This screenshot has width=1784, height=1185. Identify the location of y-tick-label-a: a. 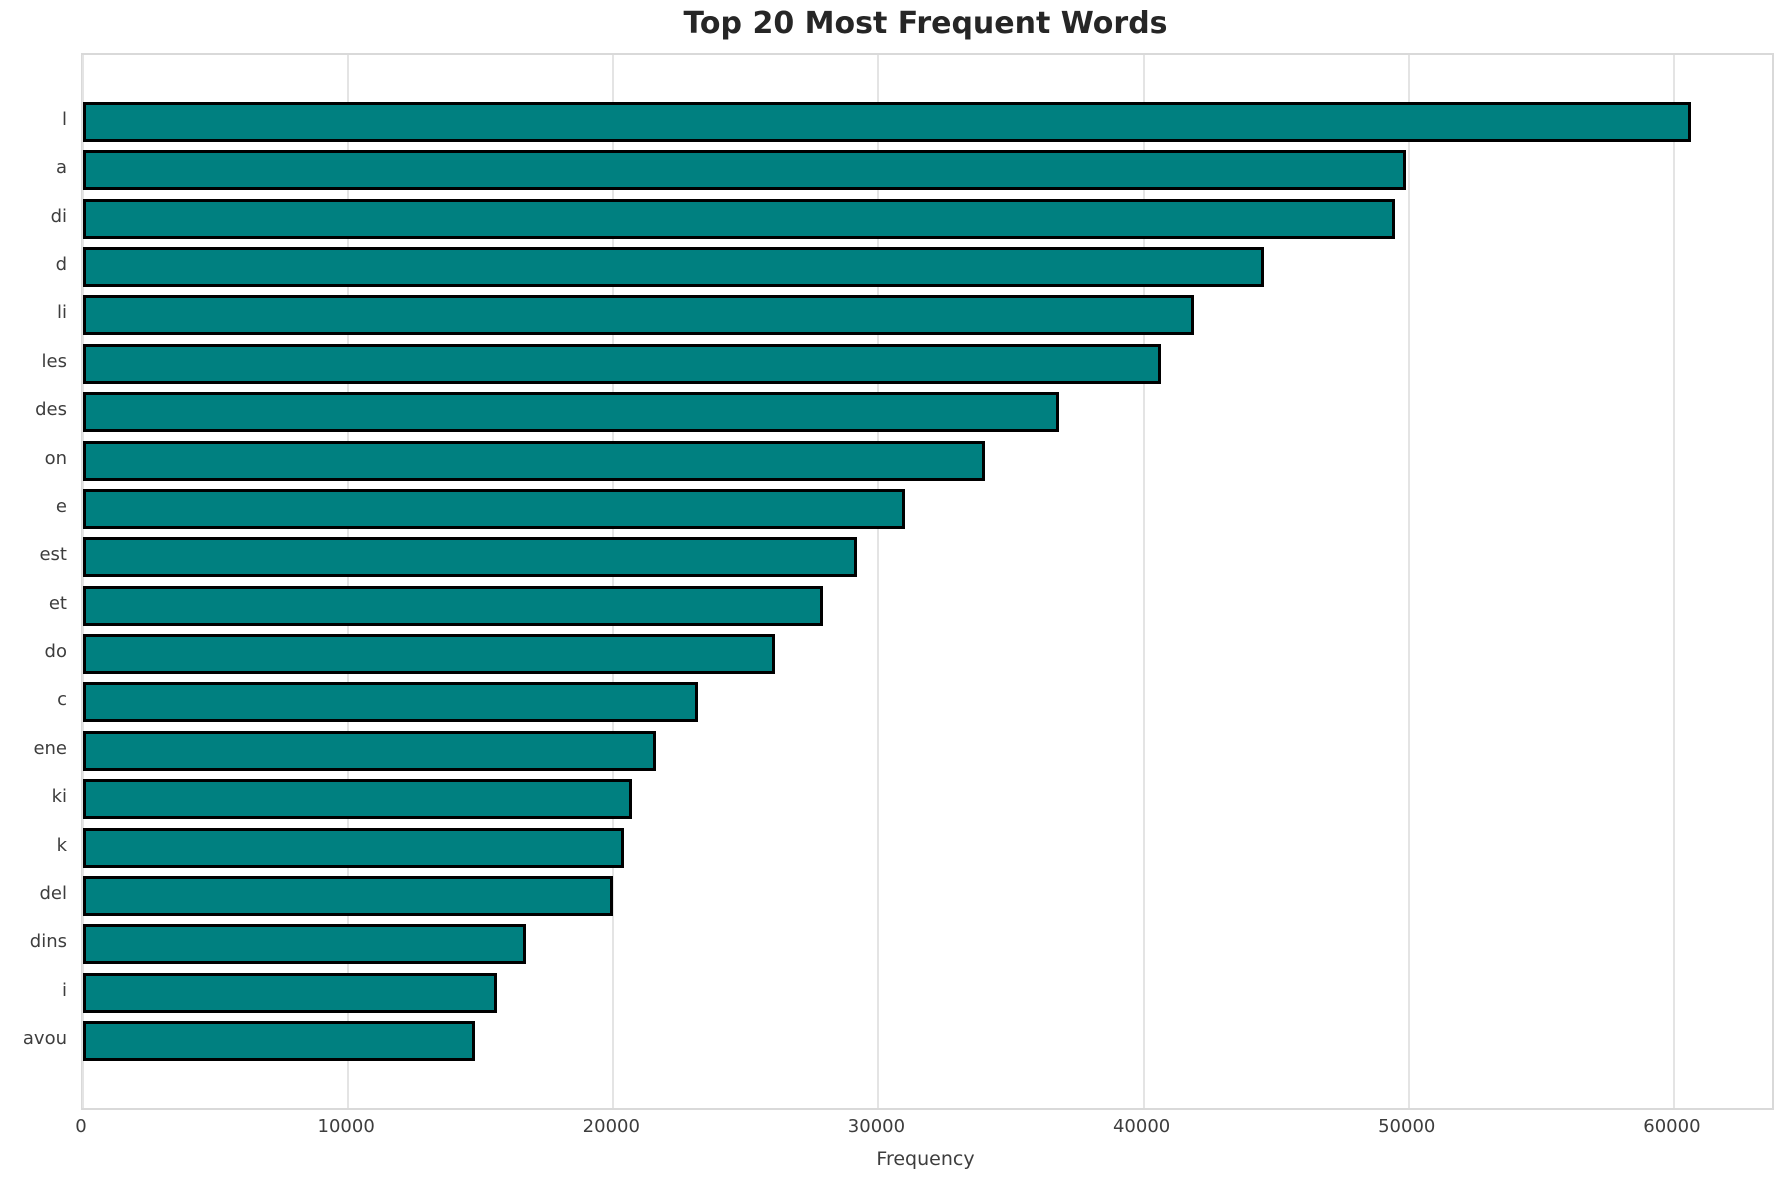
(61, 168).